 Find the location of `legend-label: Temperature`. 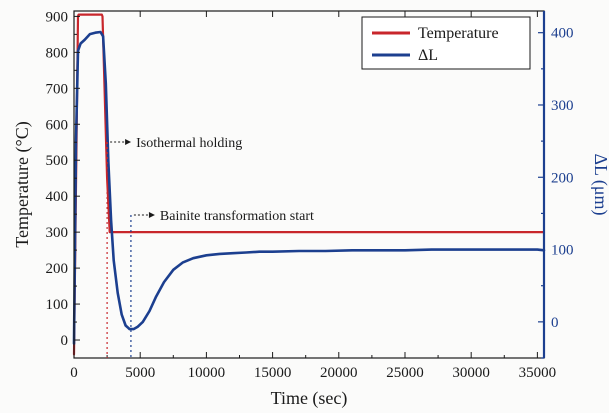

legend-label: Temperature is located at coordinates (458, 33).